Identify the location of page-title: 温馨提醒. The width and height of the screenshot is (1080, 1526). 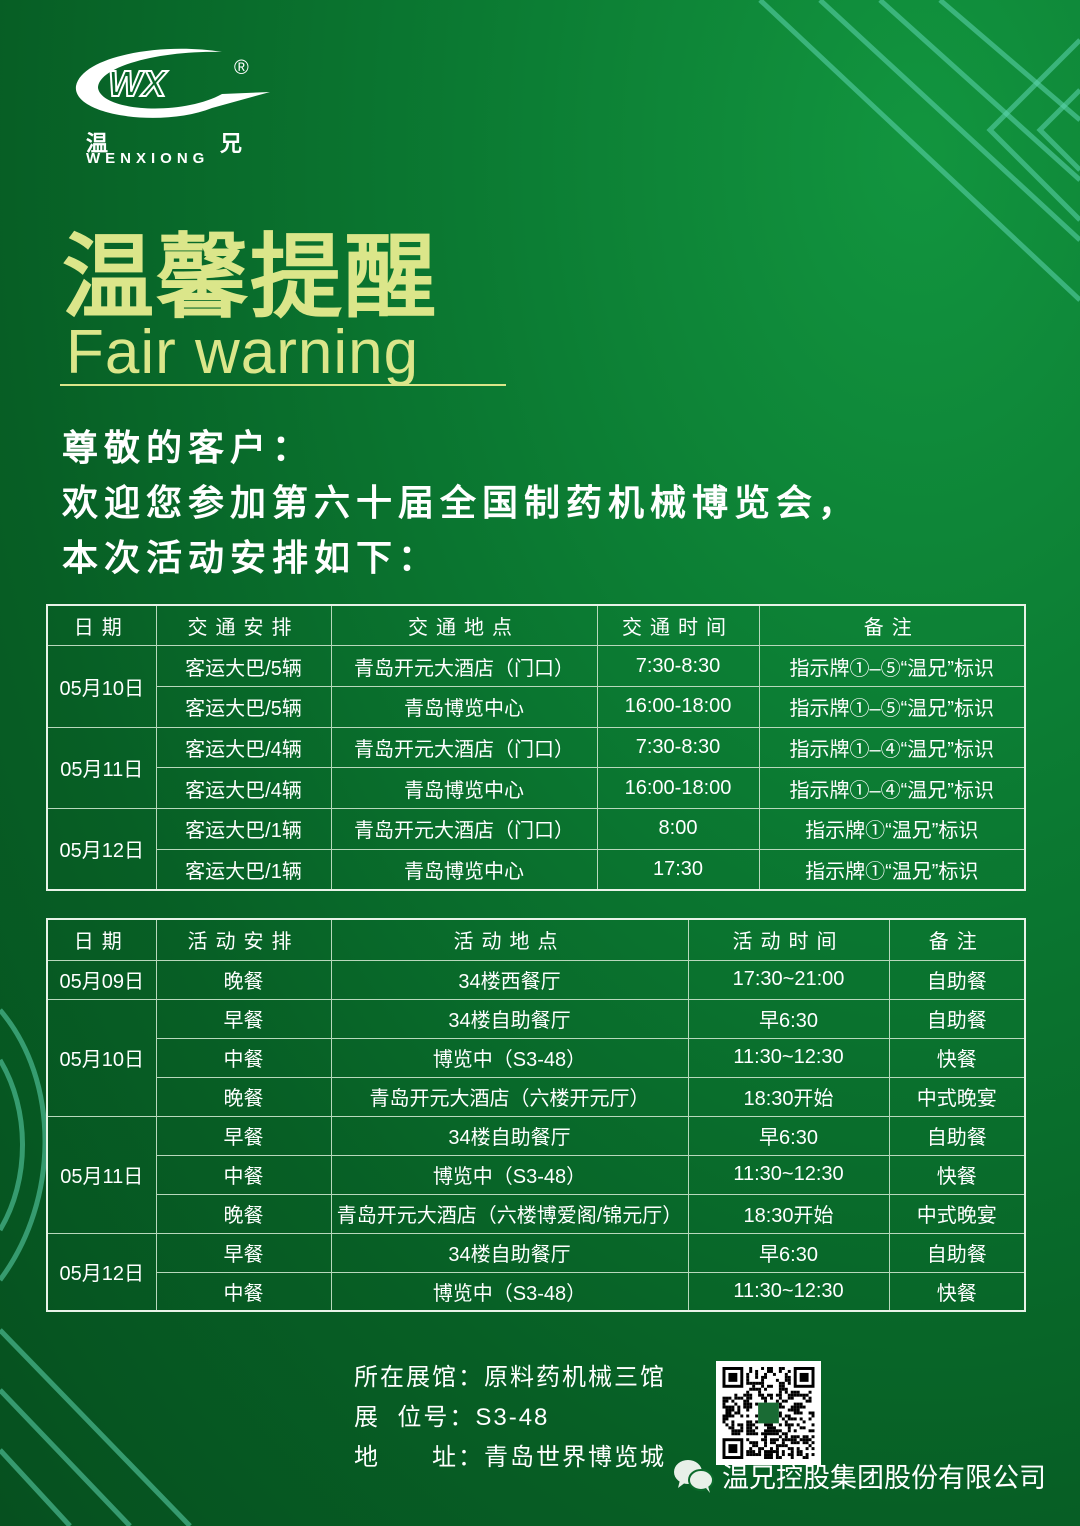
(250, 278).